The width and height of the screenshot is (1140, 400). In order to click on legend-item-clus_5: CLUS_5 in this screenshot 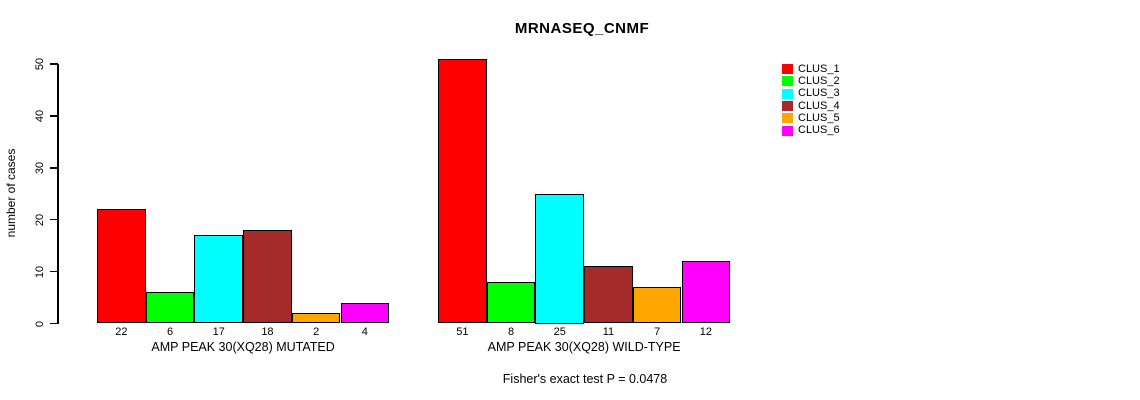, I will do `click(811, 118)`.